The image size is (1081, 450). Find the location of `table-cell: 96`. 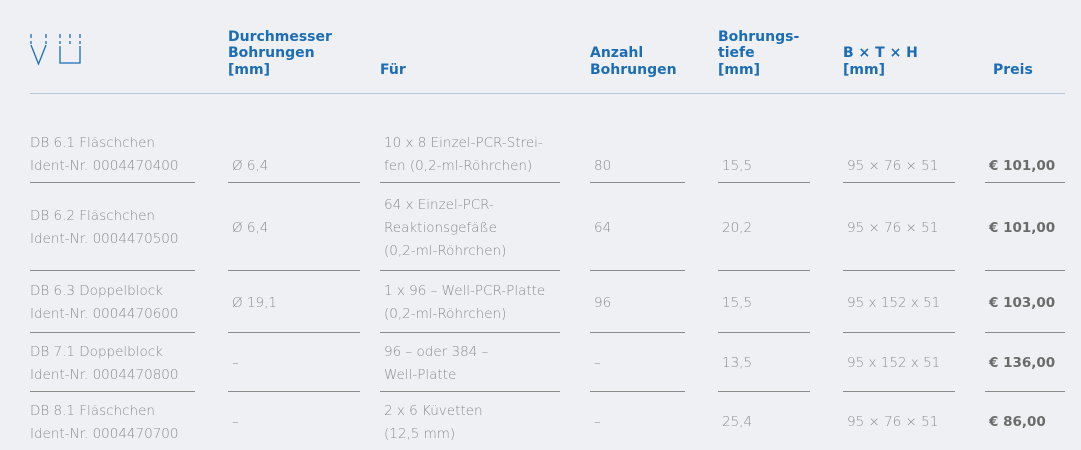

table-cell: 96 is located at coordinates (641, 303).